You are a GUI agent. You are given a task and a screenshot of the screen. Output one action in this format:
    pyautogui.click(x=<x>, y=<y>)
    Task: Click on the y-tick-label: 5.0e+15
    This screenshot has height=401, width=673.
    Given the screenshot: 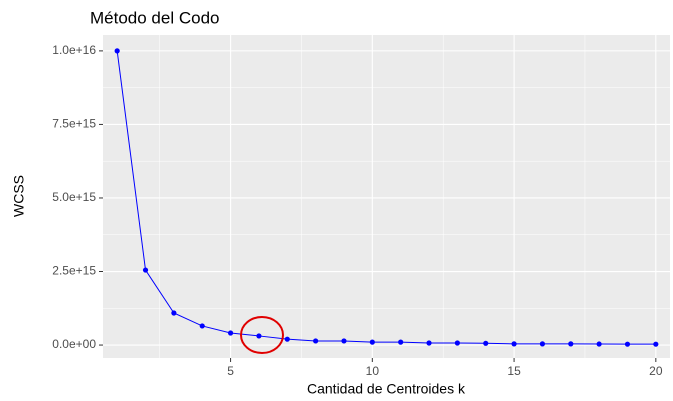 What is the action you would take?
    pyautogui.click(x=74, y=197)
    